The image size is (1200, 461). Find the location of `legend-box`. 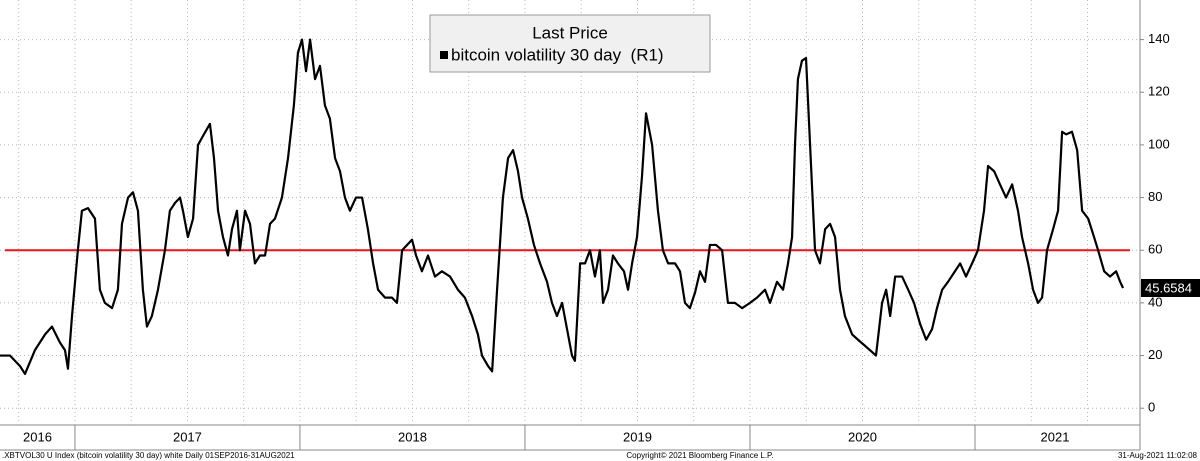

legend-box is located at coordinates (570, 43).